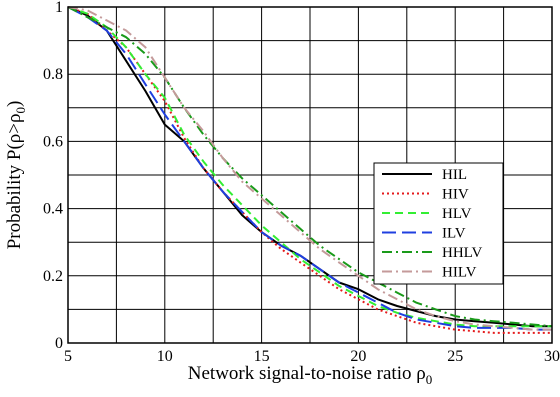 Image resolution: width=560 pixels, height=397 pixels. I want to click on y-axis-title-main: Probability P(ρ>ρ, so click(14, 182).